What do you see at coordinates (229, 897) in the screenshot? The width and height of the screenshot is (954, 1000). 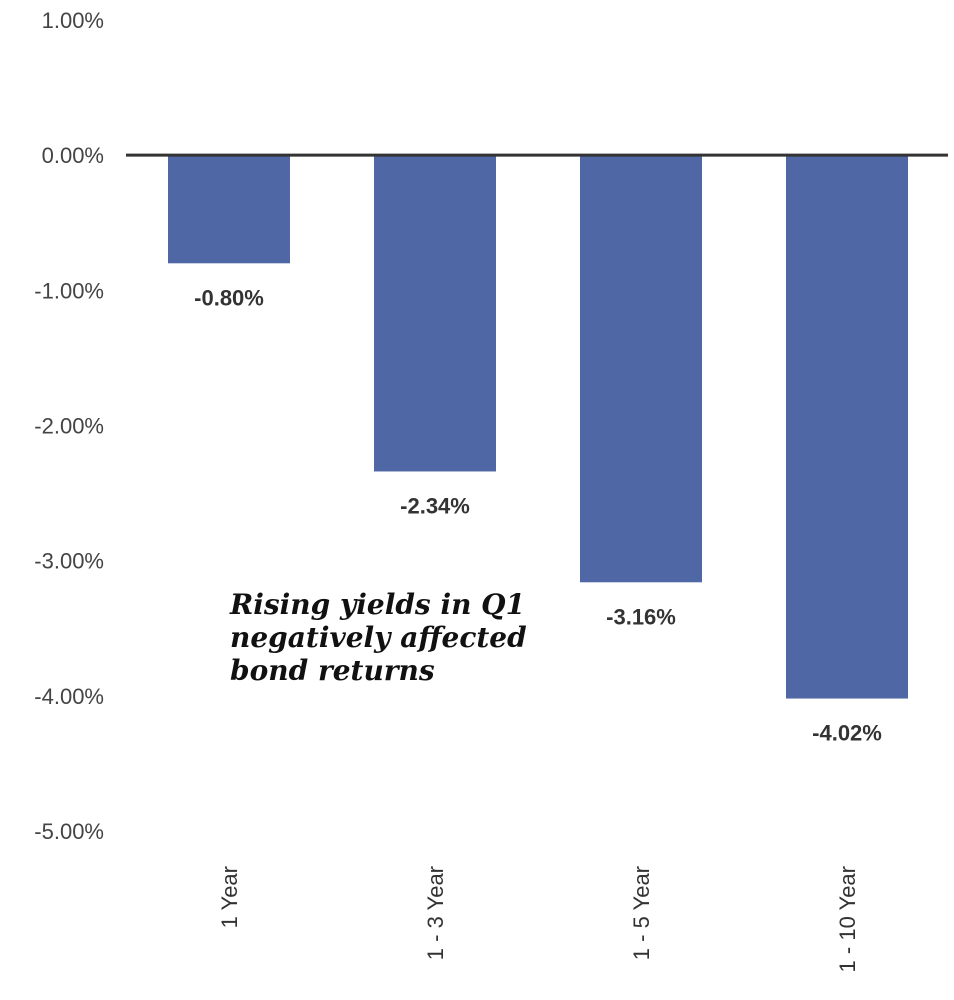 I see `x-category-label: 1 Year` at bounding box center [229, 897].